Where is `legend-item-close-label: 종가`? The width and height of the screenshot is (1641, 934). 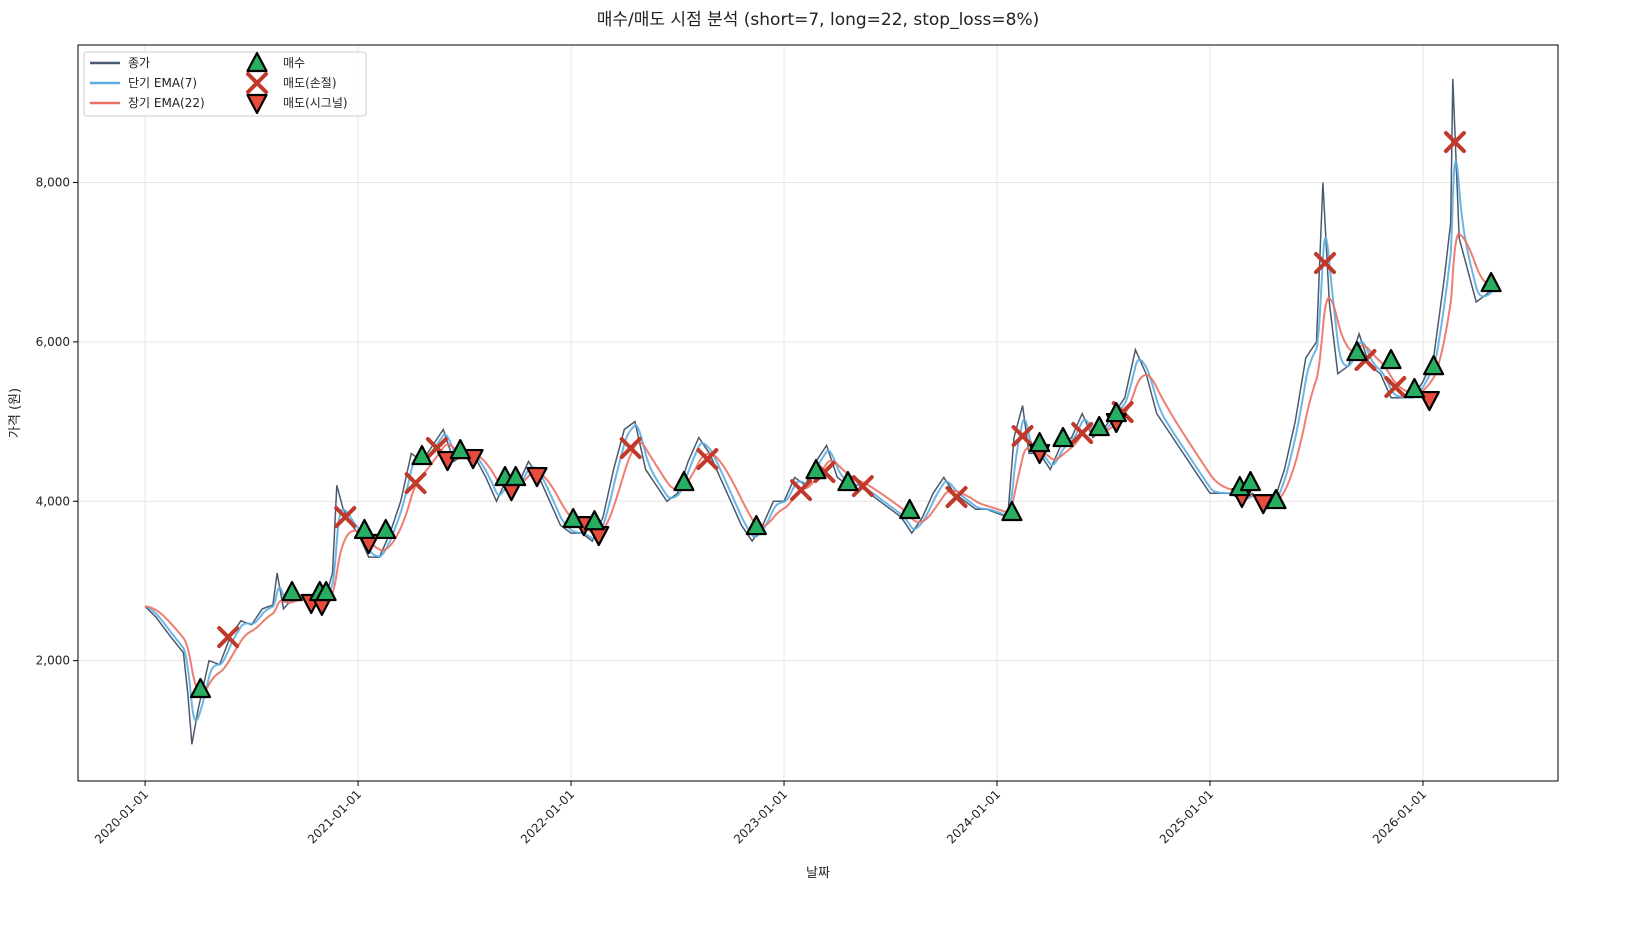 legend-item-close-label: 종가 is located at coordinates (139, 63).